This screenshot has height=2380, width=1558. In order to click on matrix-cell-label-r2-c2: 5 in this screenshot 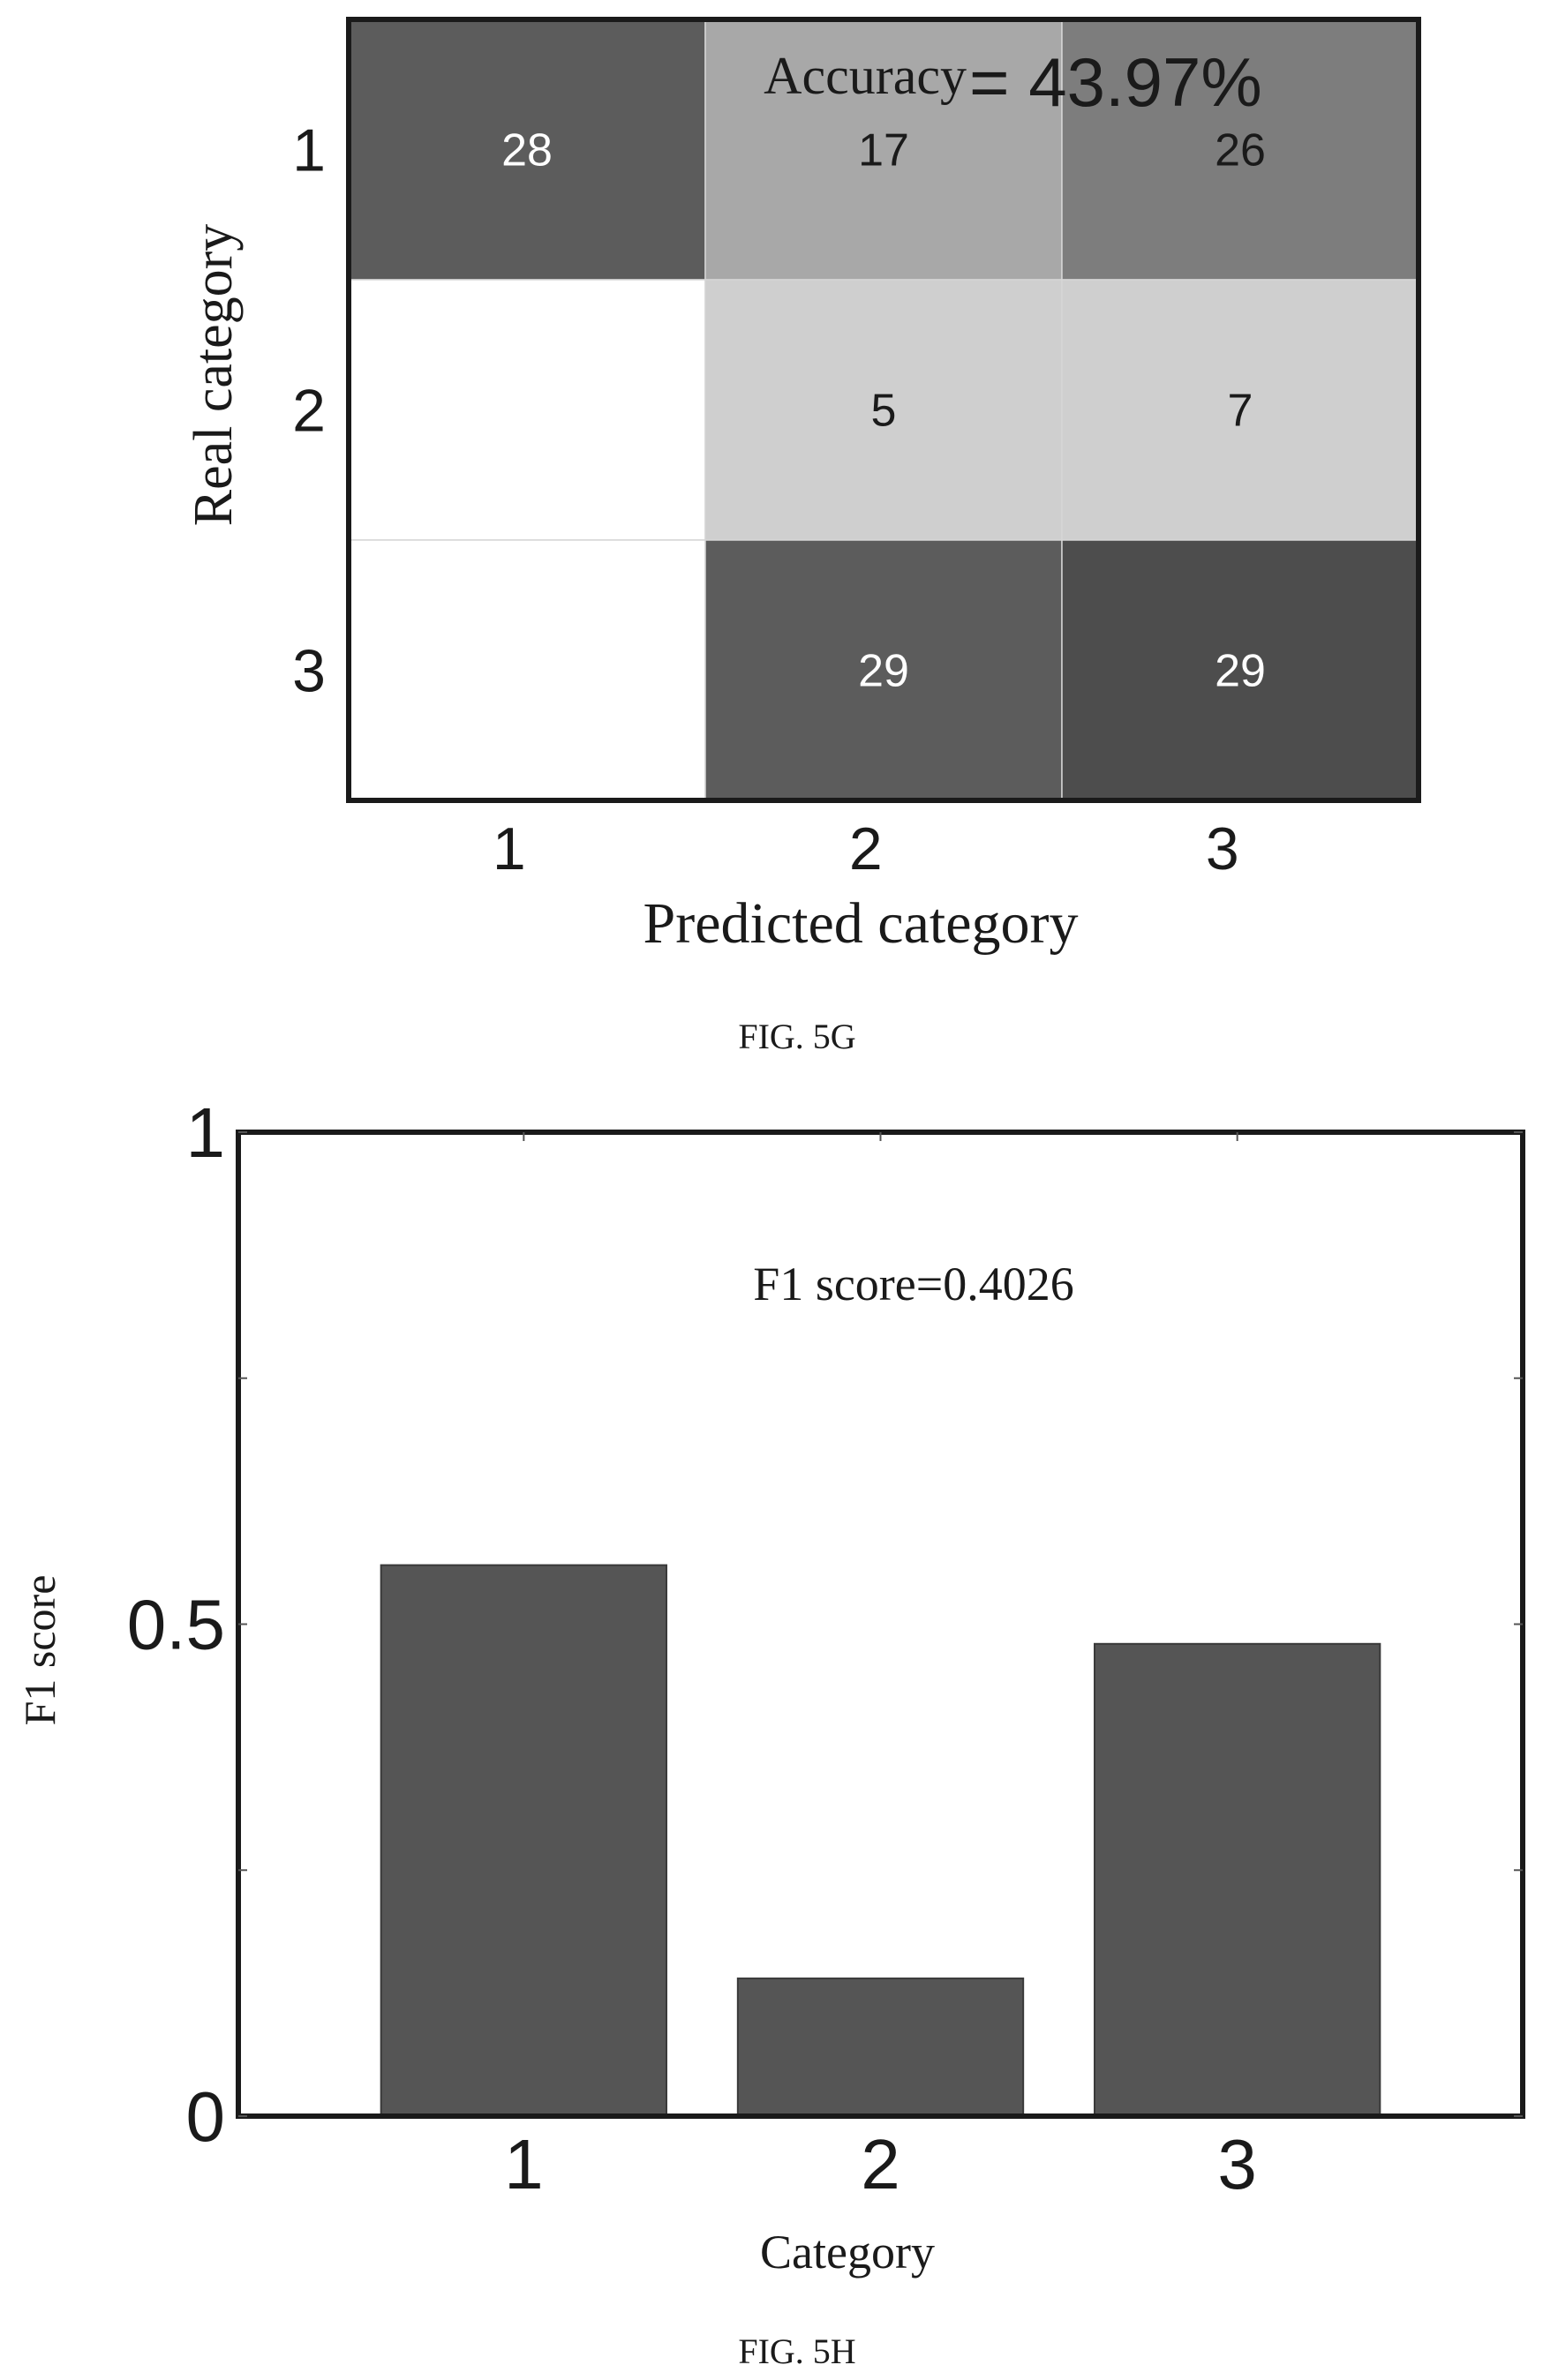, I will do `click(884, 411)`.